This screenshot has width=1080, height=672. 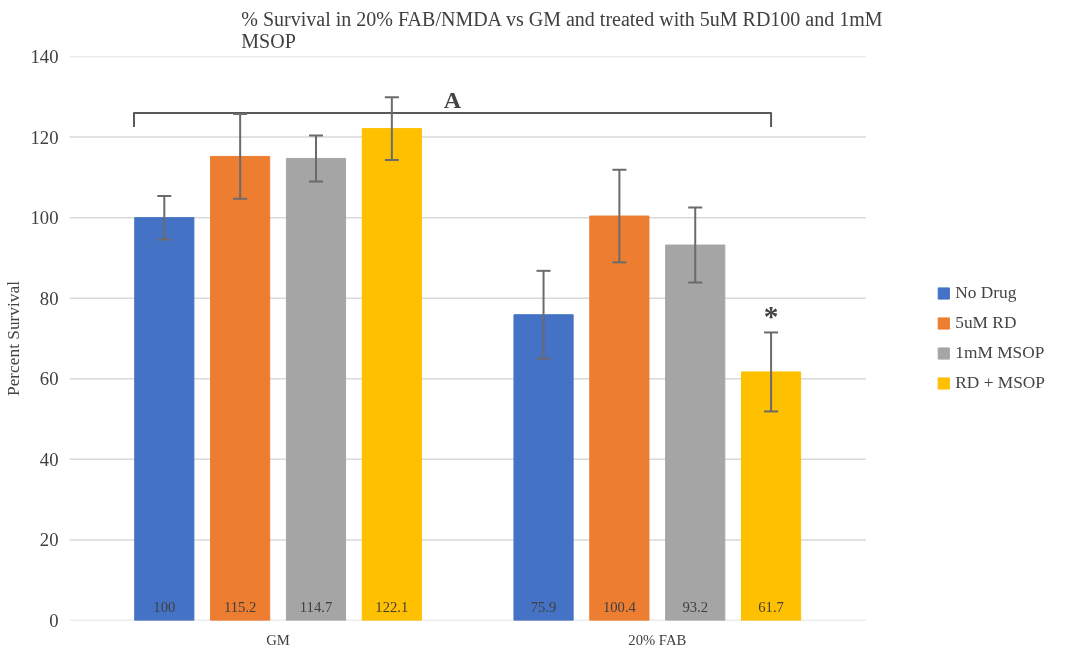 I want to click on chart-title: % Survival in 20% FAB/NMDA vs GM and treated with 5uM RD100 and 1mM MSOP, so click(x=562, y=29).